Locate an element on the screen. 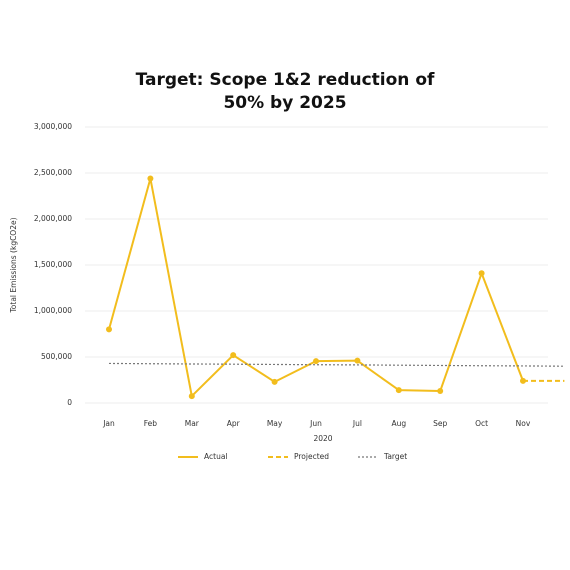  y-tick-label: 3,000,000 is located at coordinates (53, 126).